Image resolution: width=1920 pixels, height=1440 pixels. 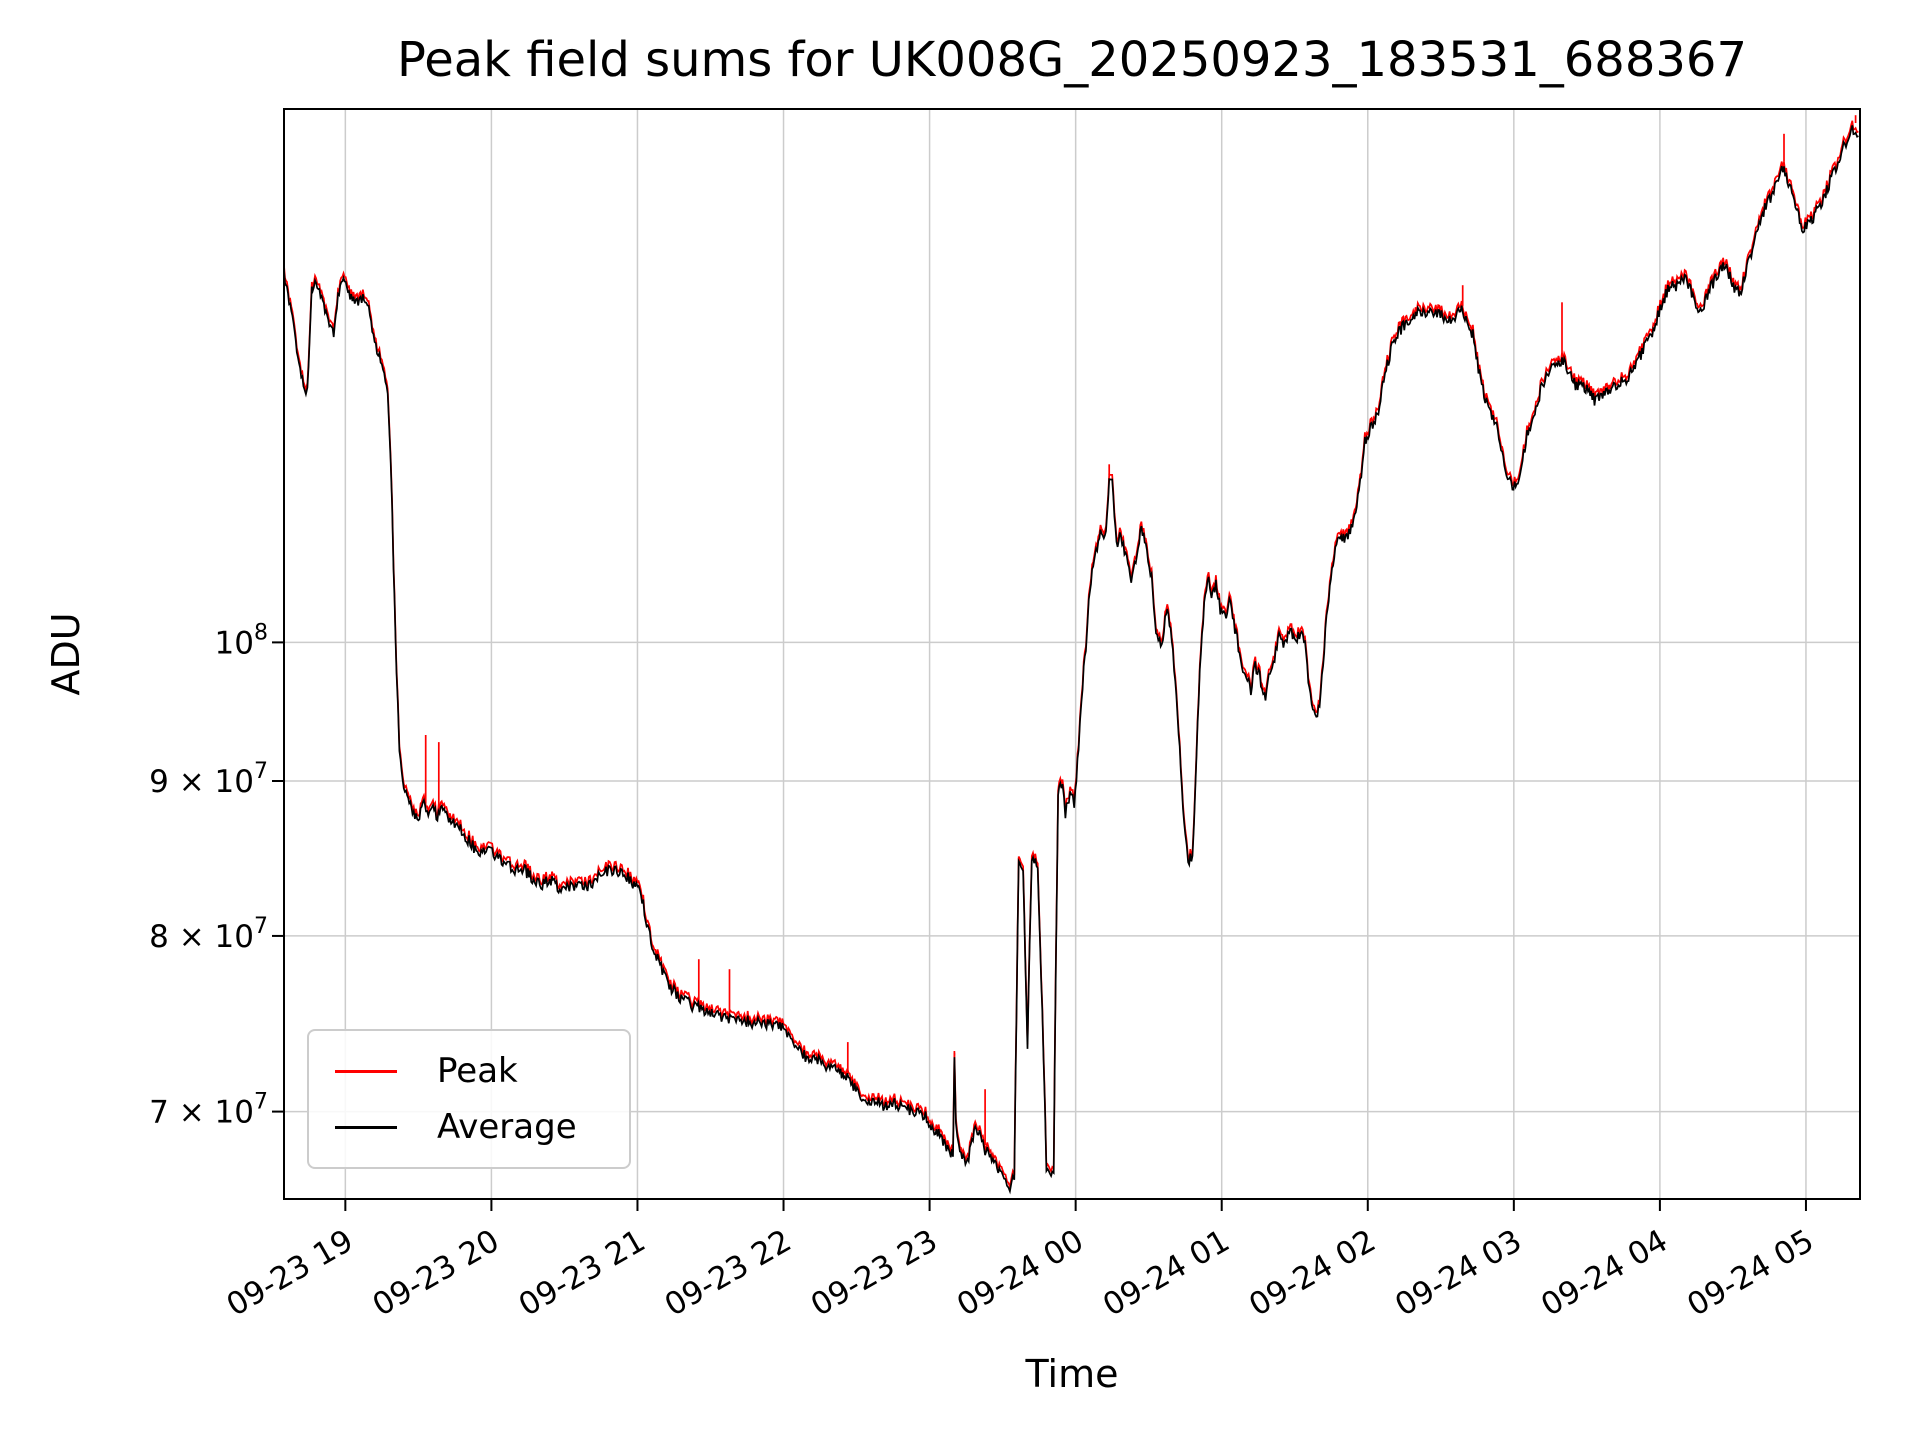 I want to click on legend: Peak Average, so click(x=469, y=1099).